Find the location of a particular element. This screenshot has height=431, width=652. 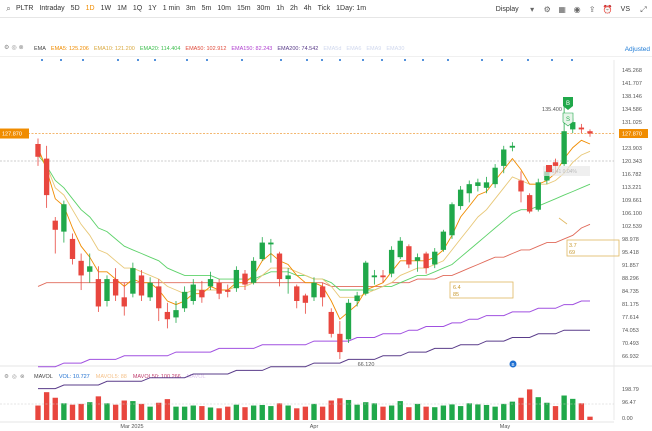

price-tick: 145.268 is located at coordinates (632, 71).